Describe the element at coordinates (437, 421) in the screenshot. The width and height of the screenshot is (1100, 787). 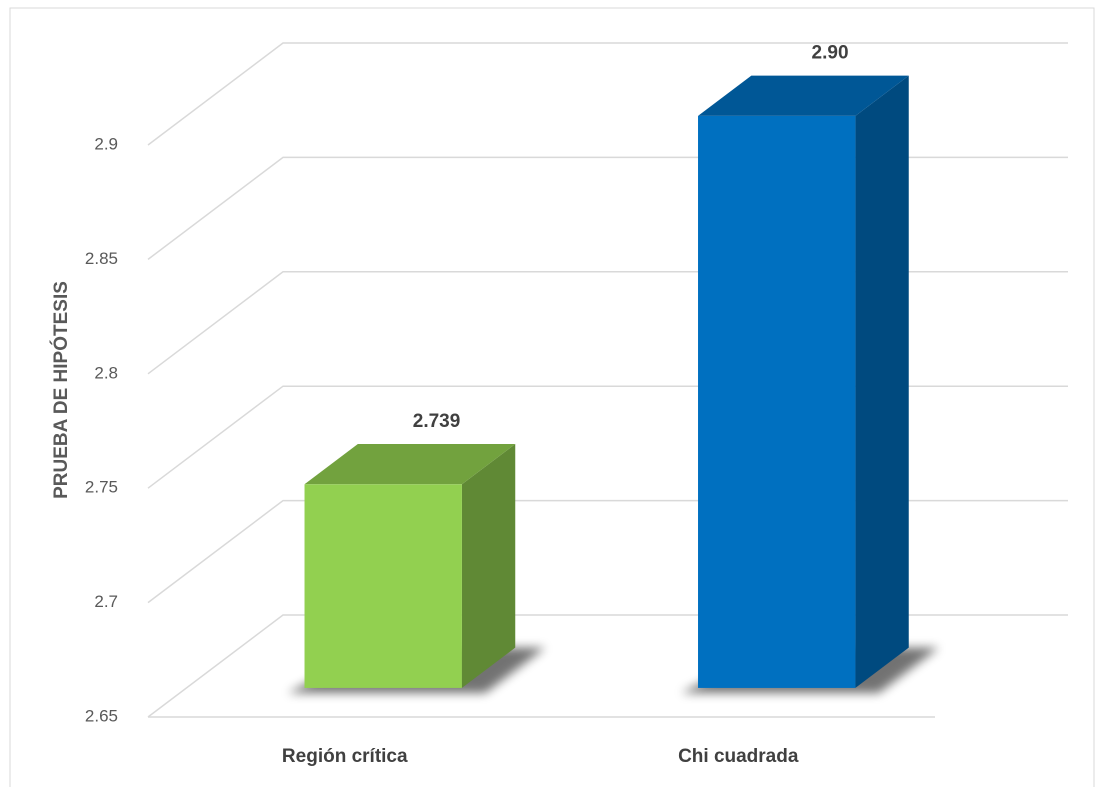
I see `data-label: 2.739` at that location.